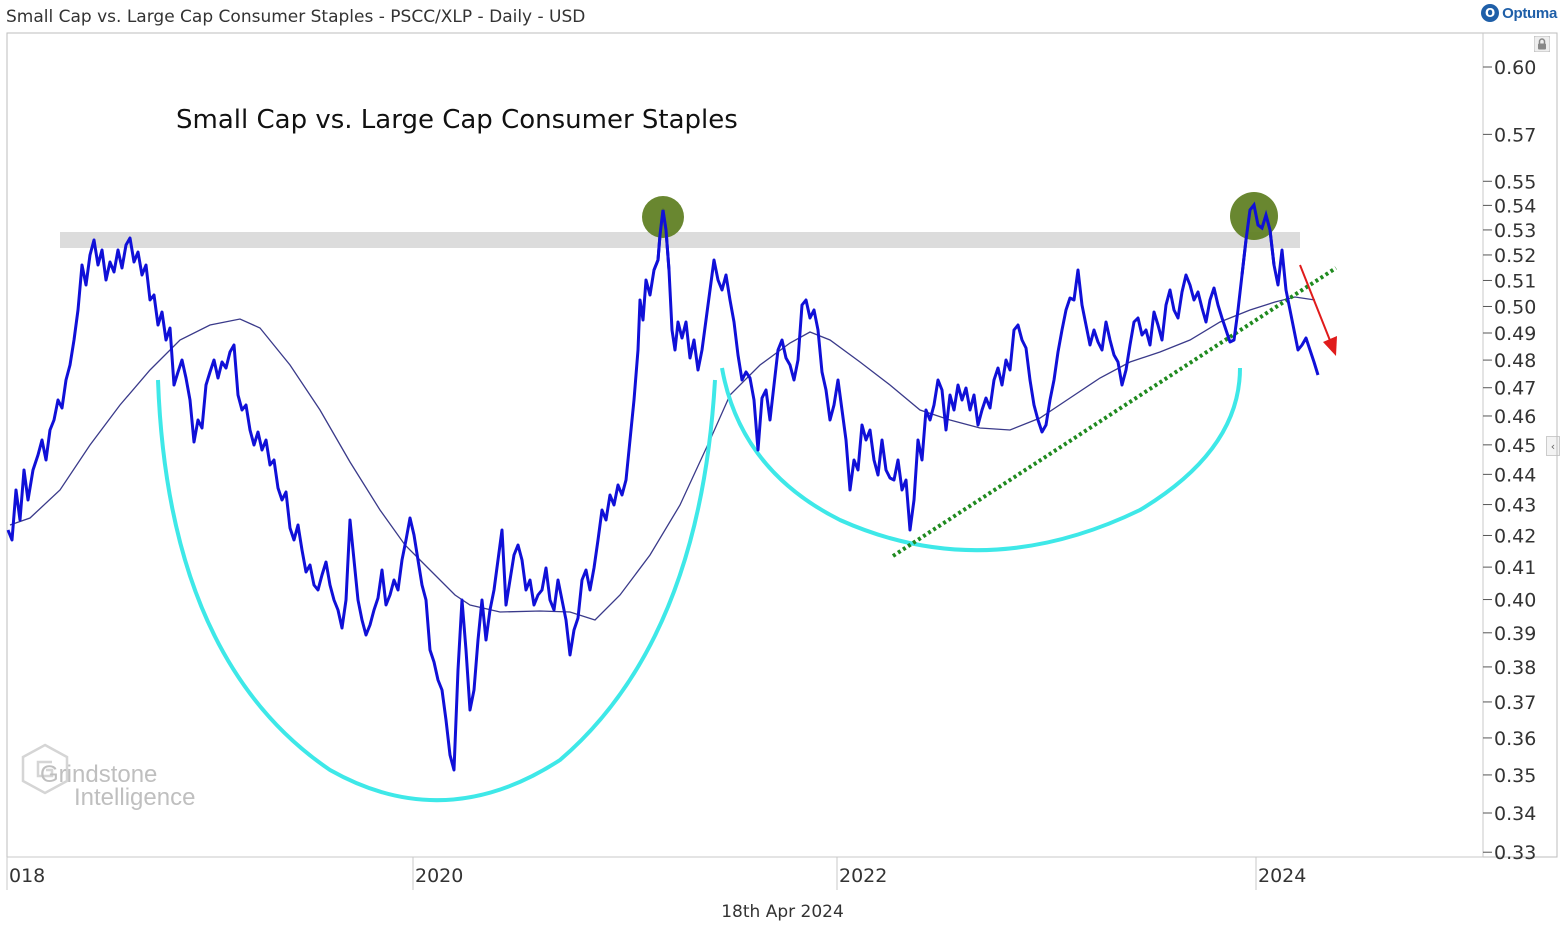 The width and height of the screenshot is (1565, 928). I want to click on y-tick-label: 0.54, so click(1515, 206).